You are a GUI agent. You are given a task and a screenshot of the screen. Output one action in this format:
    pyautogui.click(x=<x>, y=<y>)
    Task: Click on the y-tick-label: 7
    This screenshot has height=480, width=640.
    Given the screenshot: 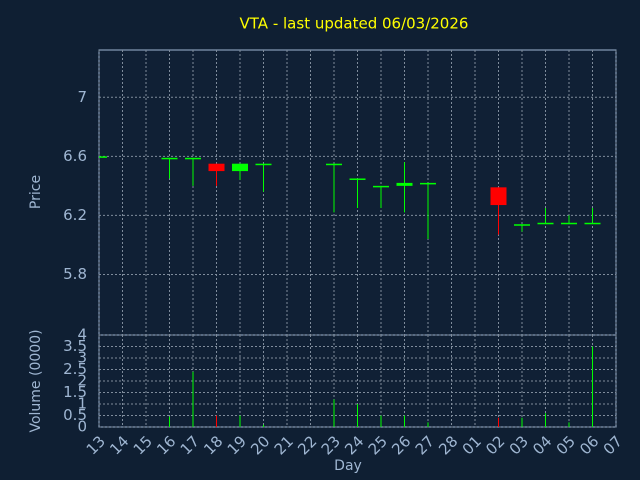 What is the action you would take?
    pyautogui.click(x=82, y=97)
    